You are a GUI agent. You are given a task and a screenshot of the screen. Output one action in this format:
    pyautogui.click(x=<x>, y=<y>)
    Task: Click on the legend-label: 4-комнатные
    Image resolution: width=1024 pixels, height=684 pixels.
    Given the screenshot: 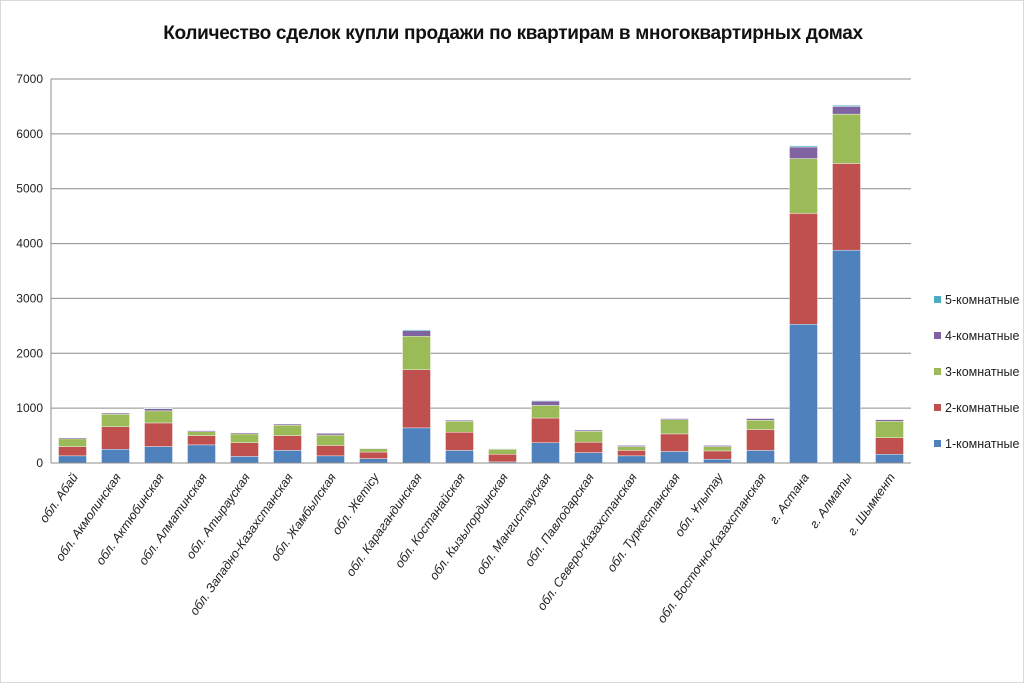 What is the action you would take?
    pyautogui.click(x=982, y=336)
    